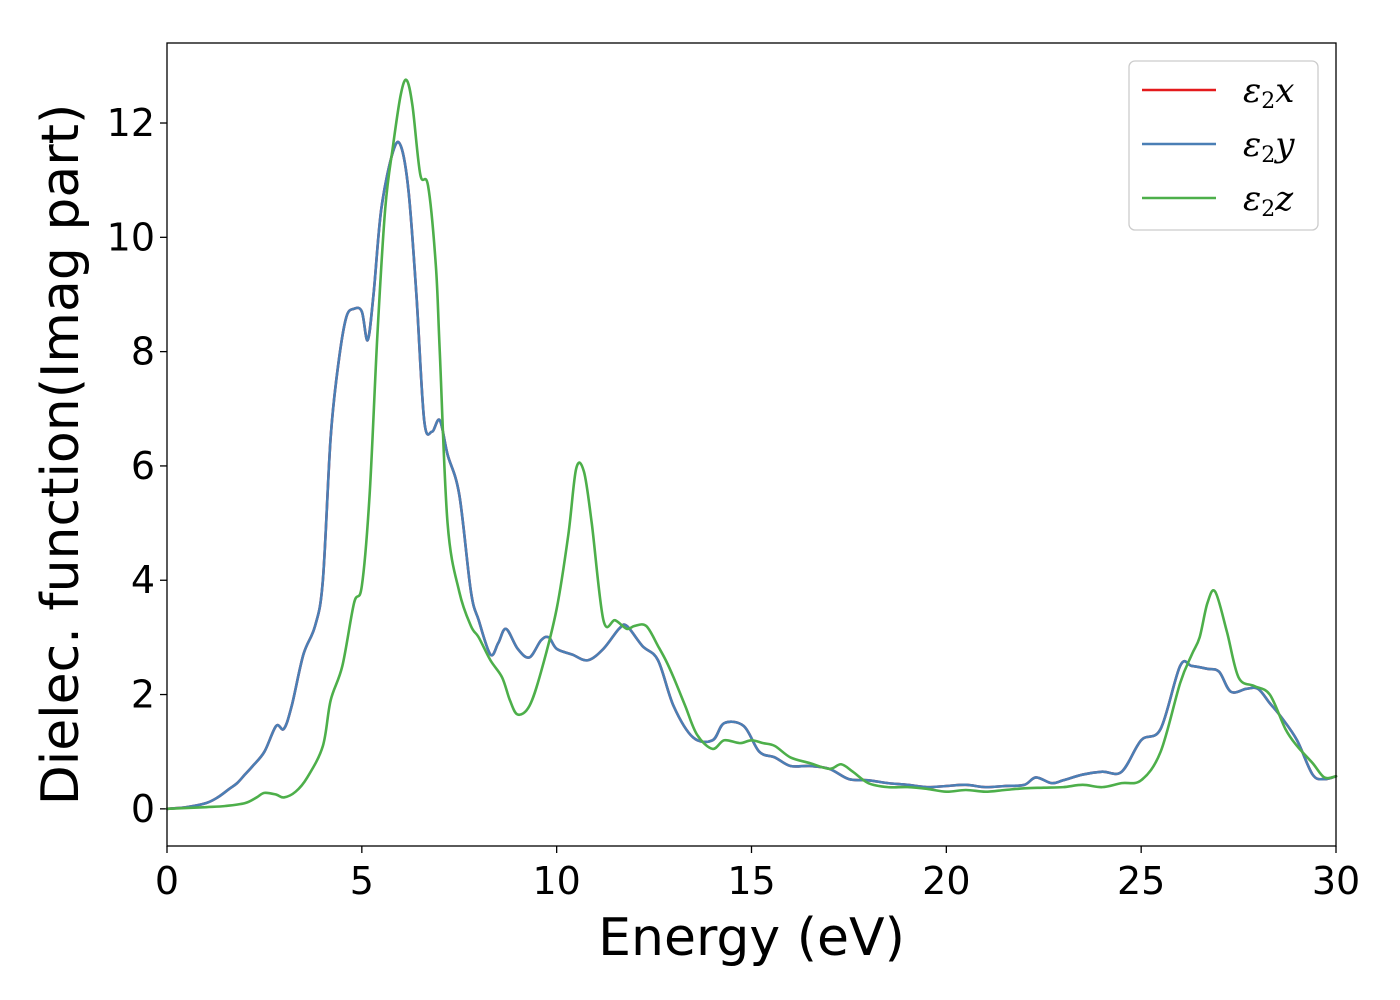  What do you see at coordinates (143, 352) in the screenshot?
I see `y-tick-label: 8` at bounding box center [143, 352].